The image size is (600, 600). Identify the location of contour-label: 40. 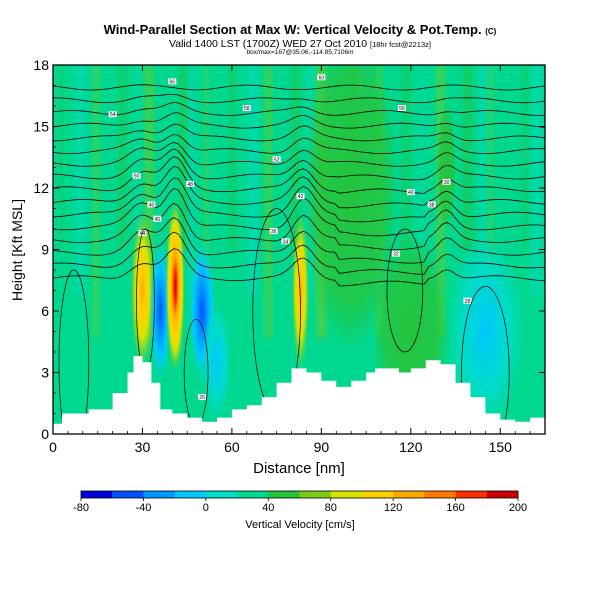
(410, 192).